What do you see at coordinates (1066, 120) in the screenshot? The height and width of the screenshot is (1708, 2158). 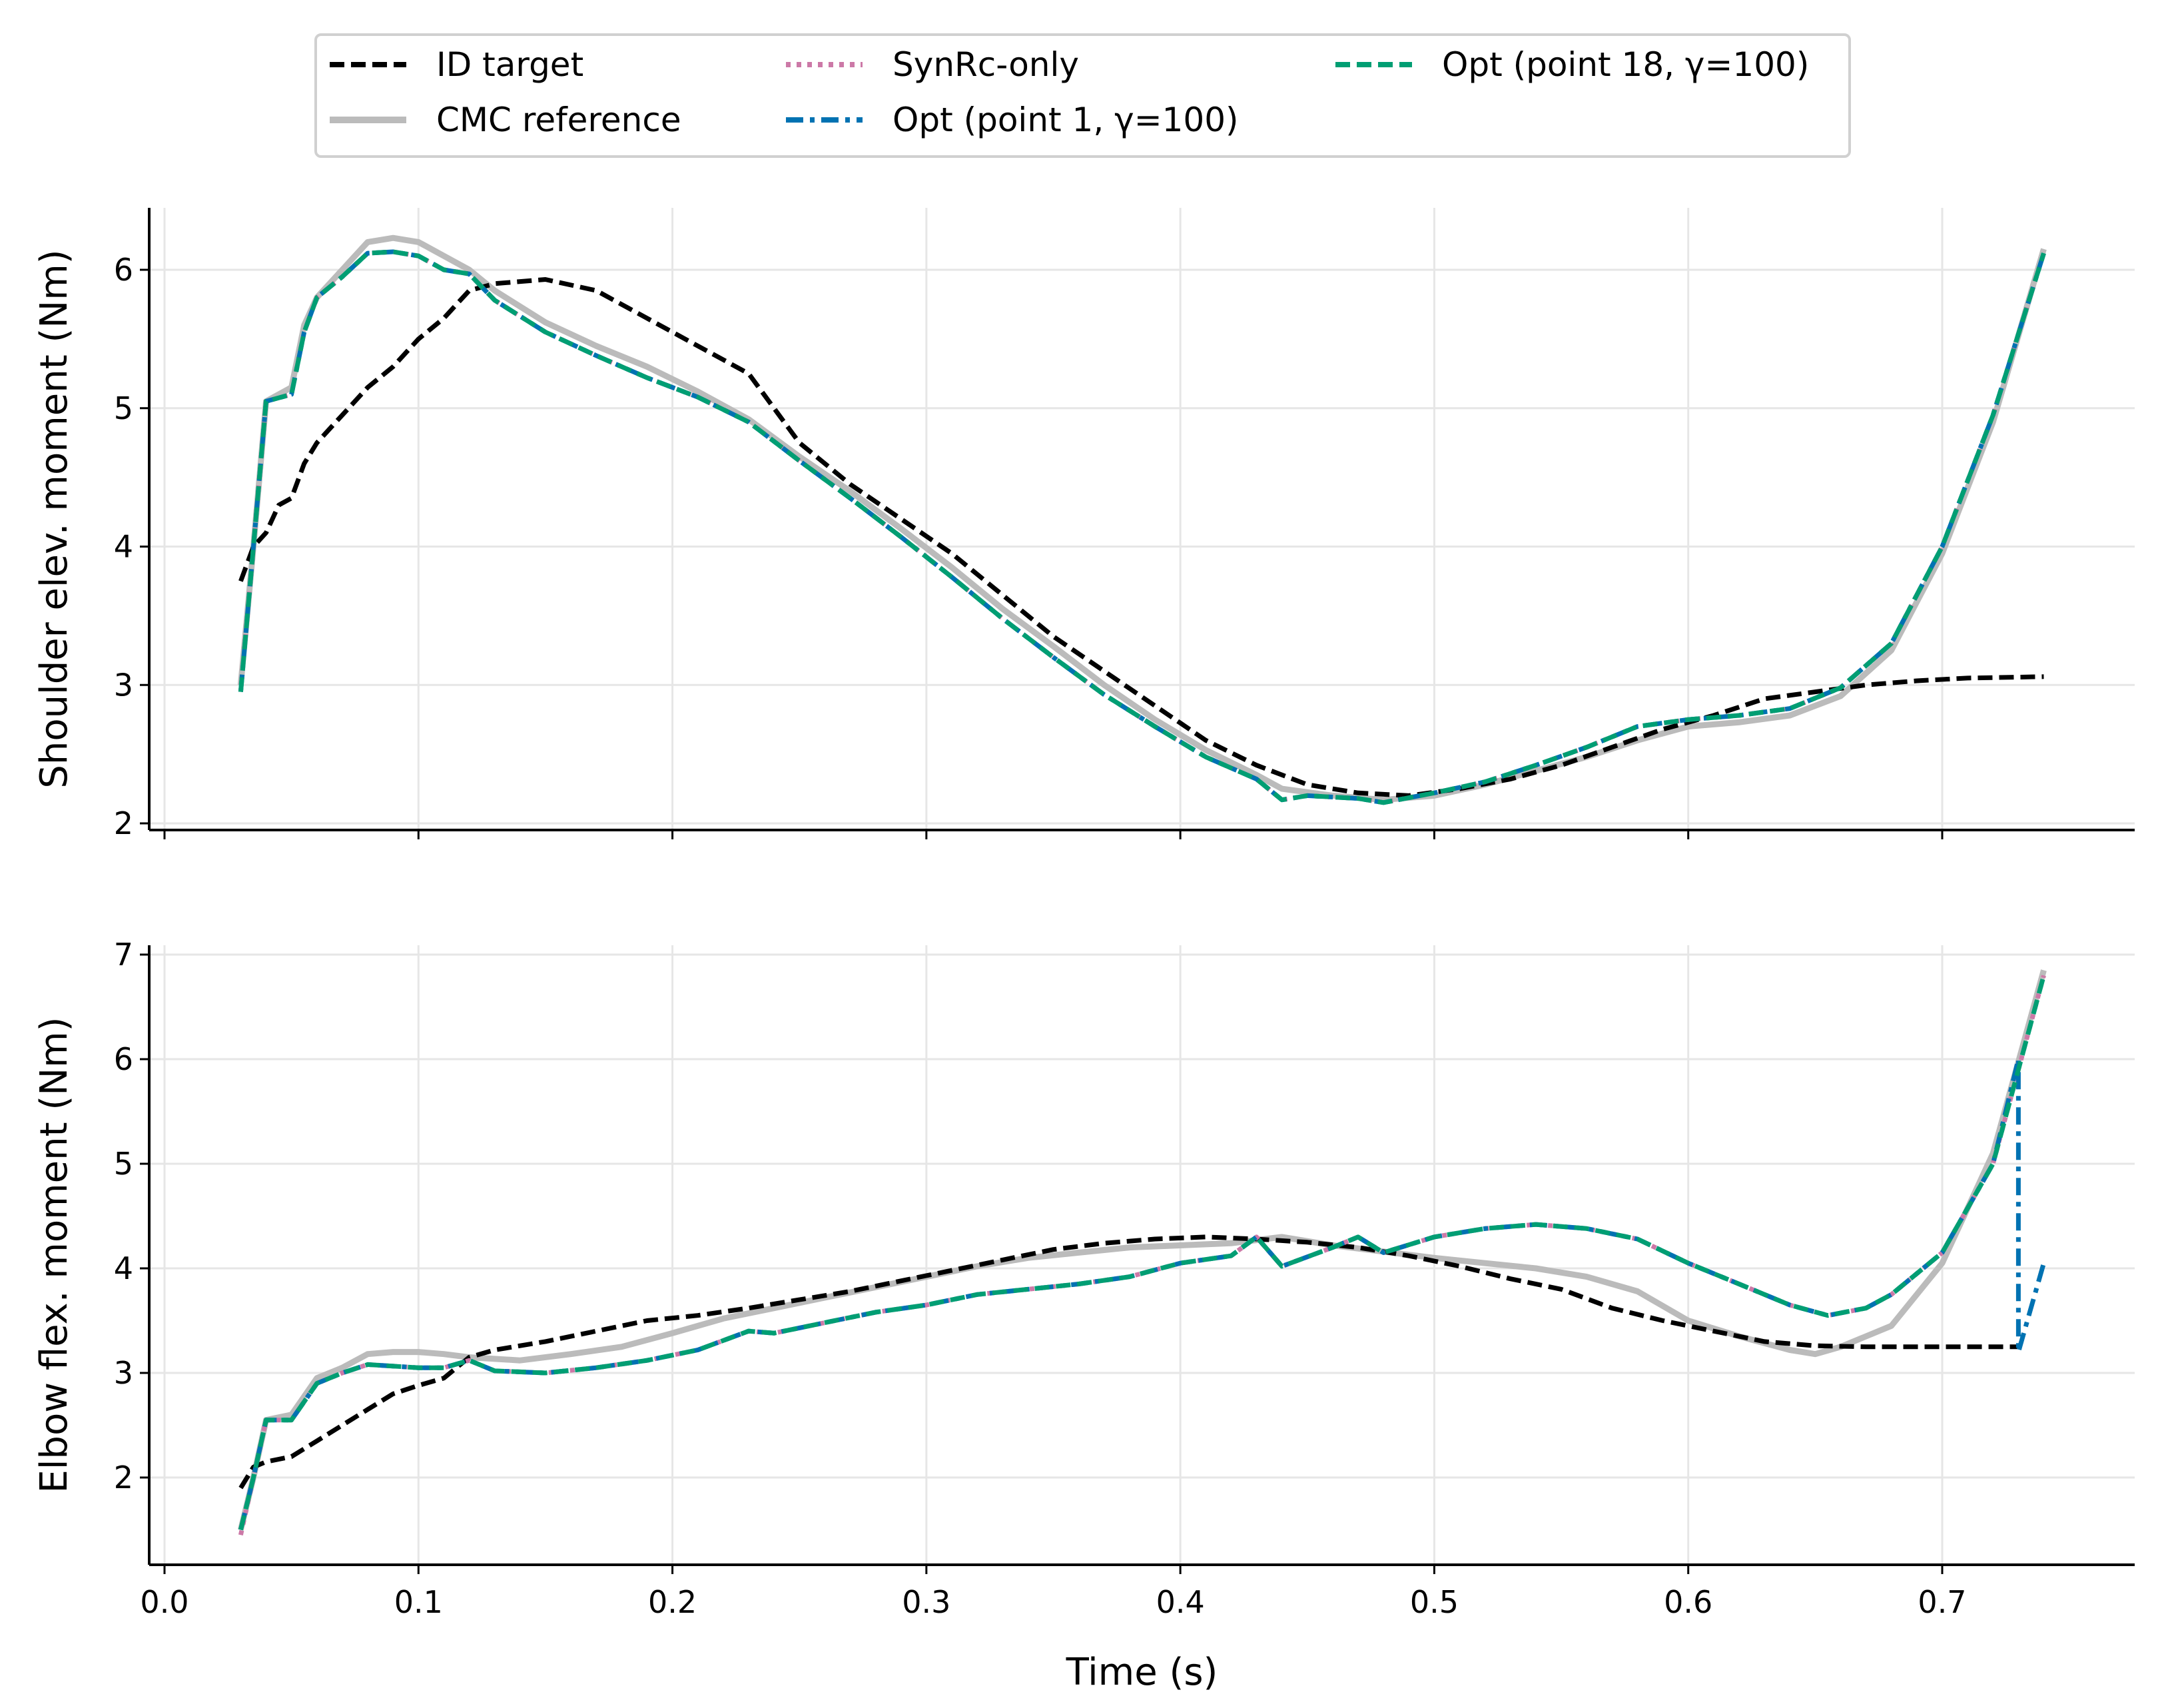 I see `legend-label: Opt (point 1, γ=100)` at bounding box center [1066, 120].